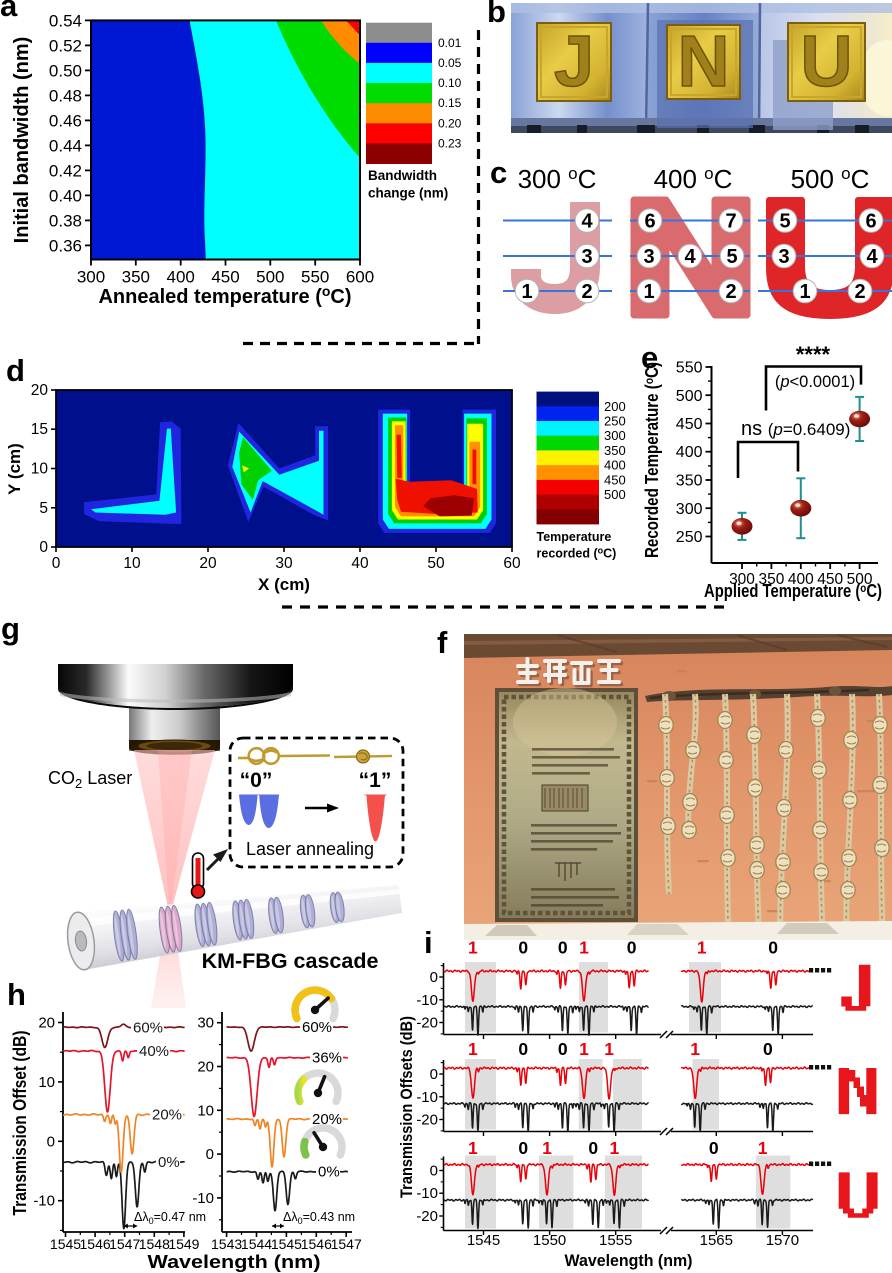 Image resolution: width=892 pixels, height=1273 pixels. What do you see at coordinates (226, 1244) in the screenshot?
I see `svg-text: 1543` at bounding box center [226, 1244].